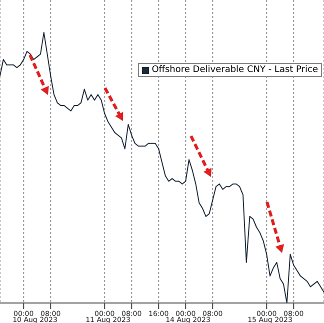 This screenshot has width=324, height=323. What do you see at coordinates (235, 70) in the screenshot?
I see `legend-label: Offshore Deliverable CNY - Last Price` at bounding box center [235, 70].